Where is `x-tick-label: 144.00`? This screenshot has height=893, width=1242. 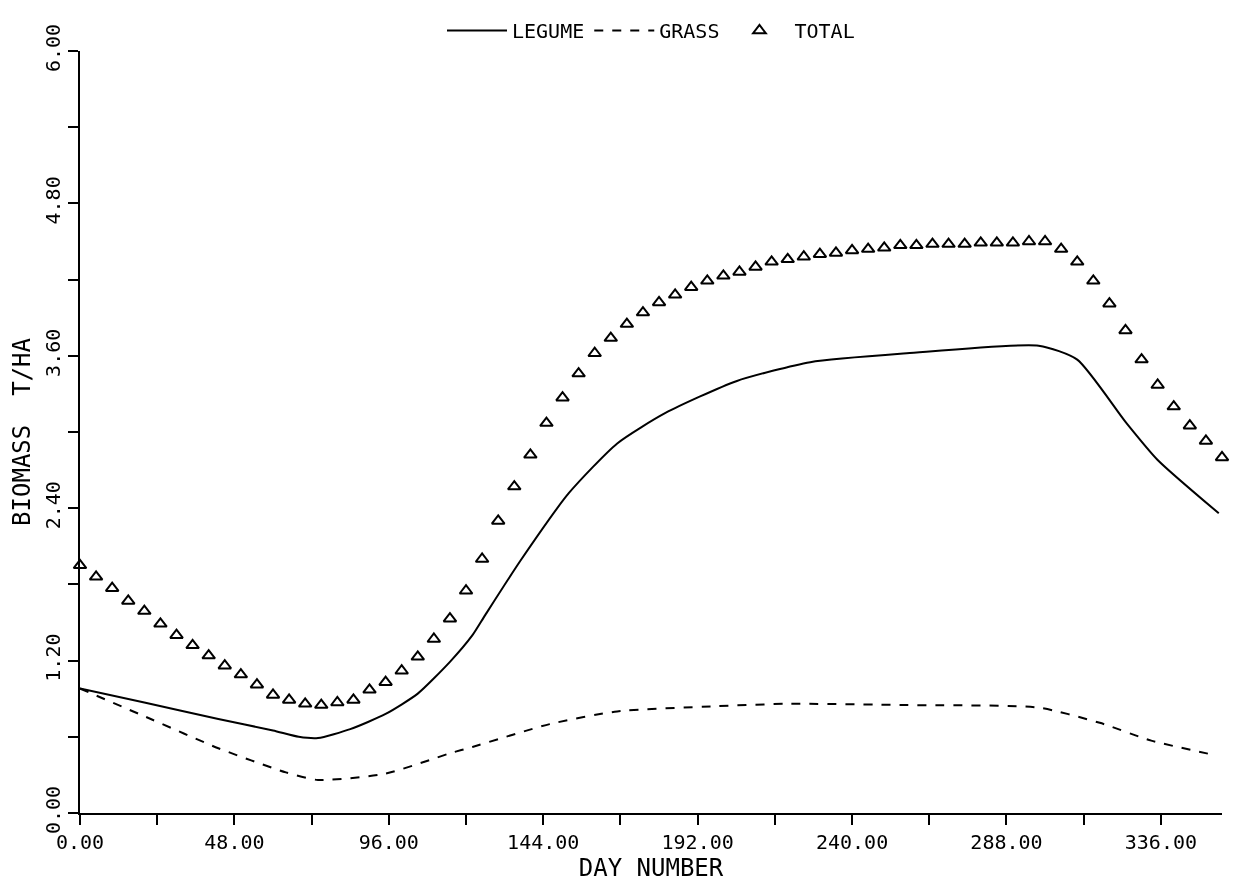
x-tick-label: 144.00 is located at coordinates (543, 842).